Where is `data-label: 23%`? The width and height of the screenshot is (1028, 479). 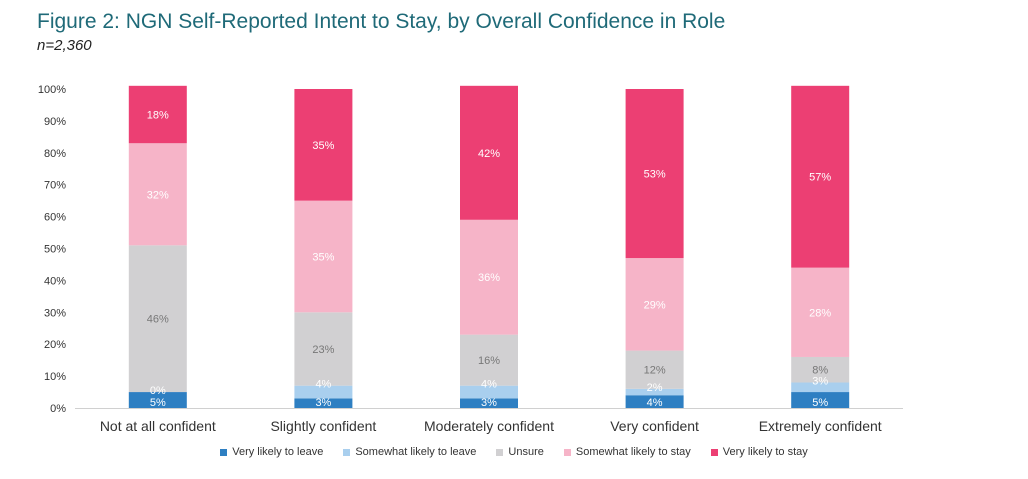 data-label: 23% is located at coordinates (323, 350).